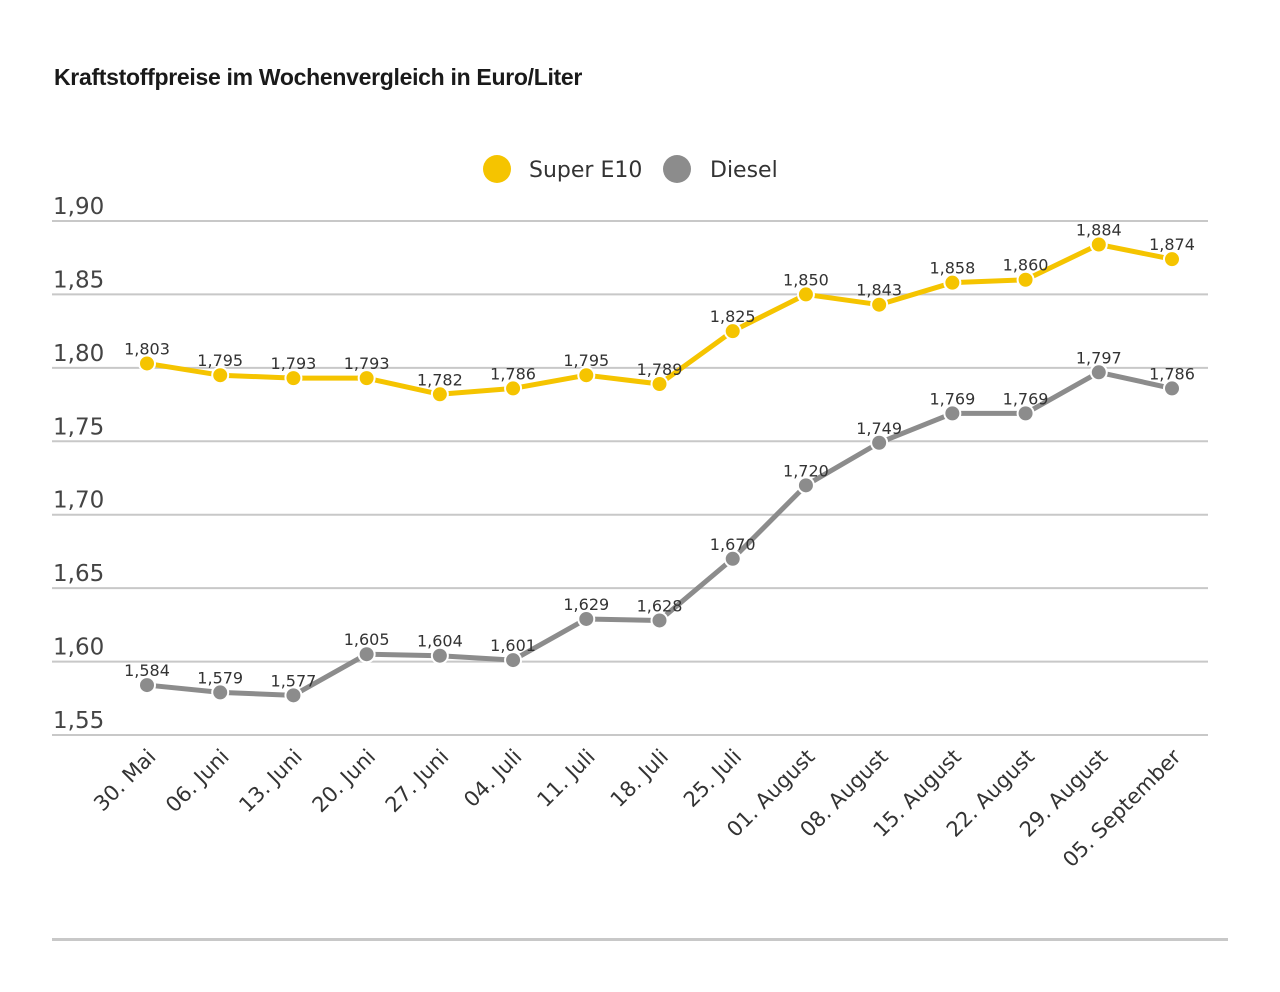 The image size is (1280, 992). What do you see at coordinates (78, 280) in the screenshot?
I see `y-tick-label: 1,85` at bounding box center [78, 280].